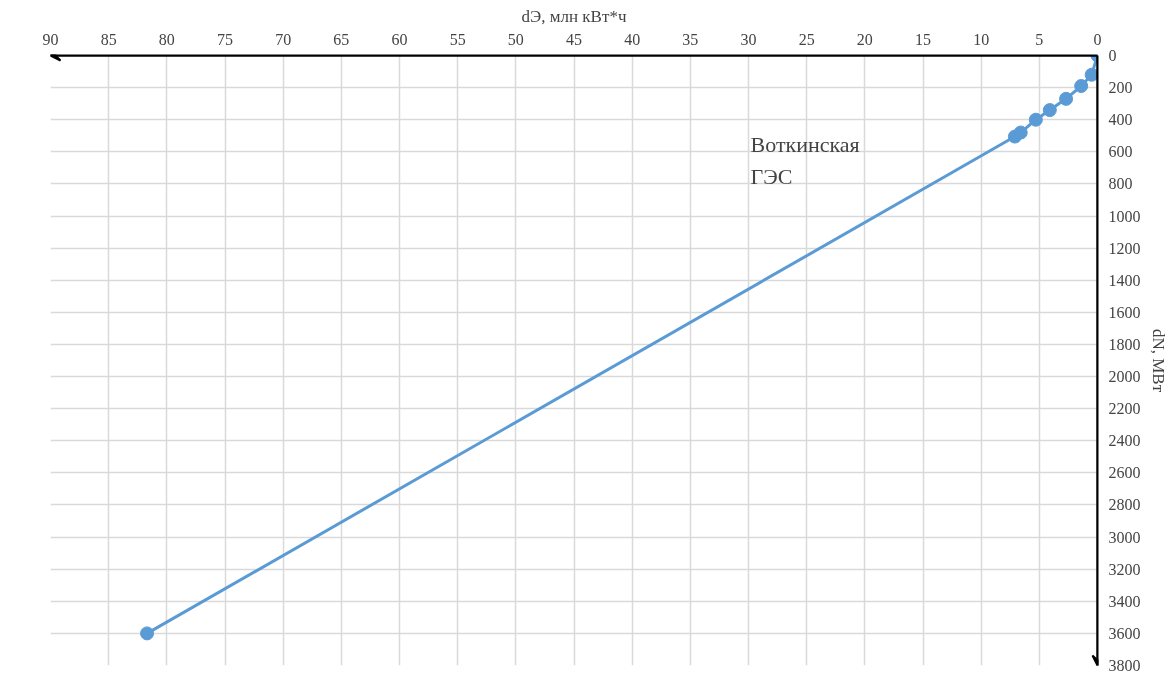  I want to click on x-tick-label: 60, so click(399, 39).